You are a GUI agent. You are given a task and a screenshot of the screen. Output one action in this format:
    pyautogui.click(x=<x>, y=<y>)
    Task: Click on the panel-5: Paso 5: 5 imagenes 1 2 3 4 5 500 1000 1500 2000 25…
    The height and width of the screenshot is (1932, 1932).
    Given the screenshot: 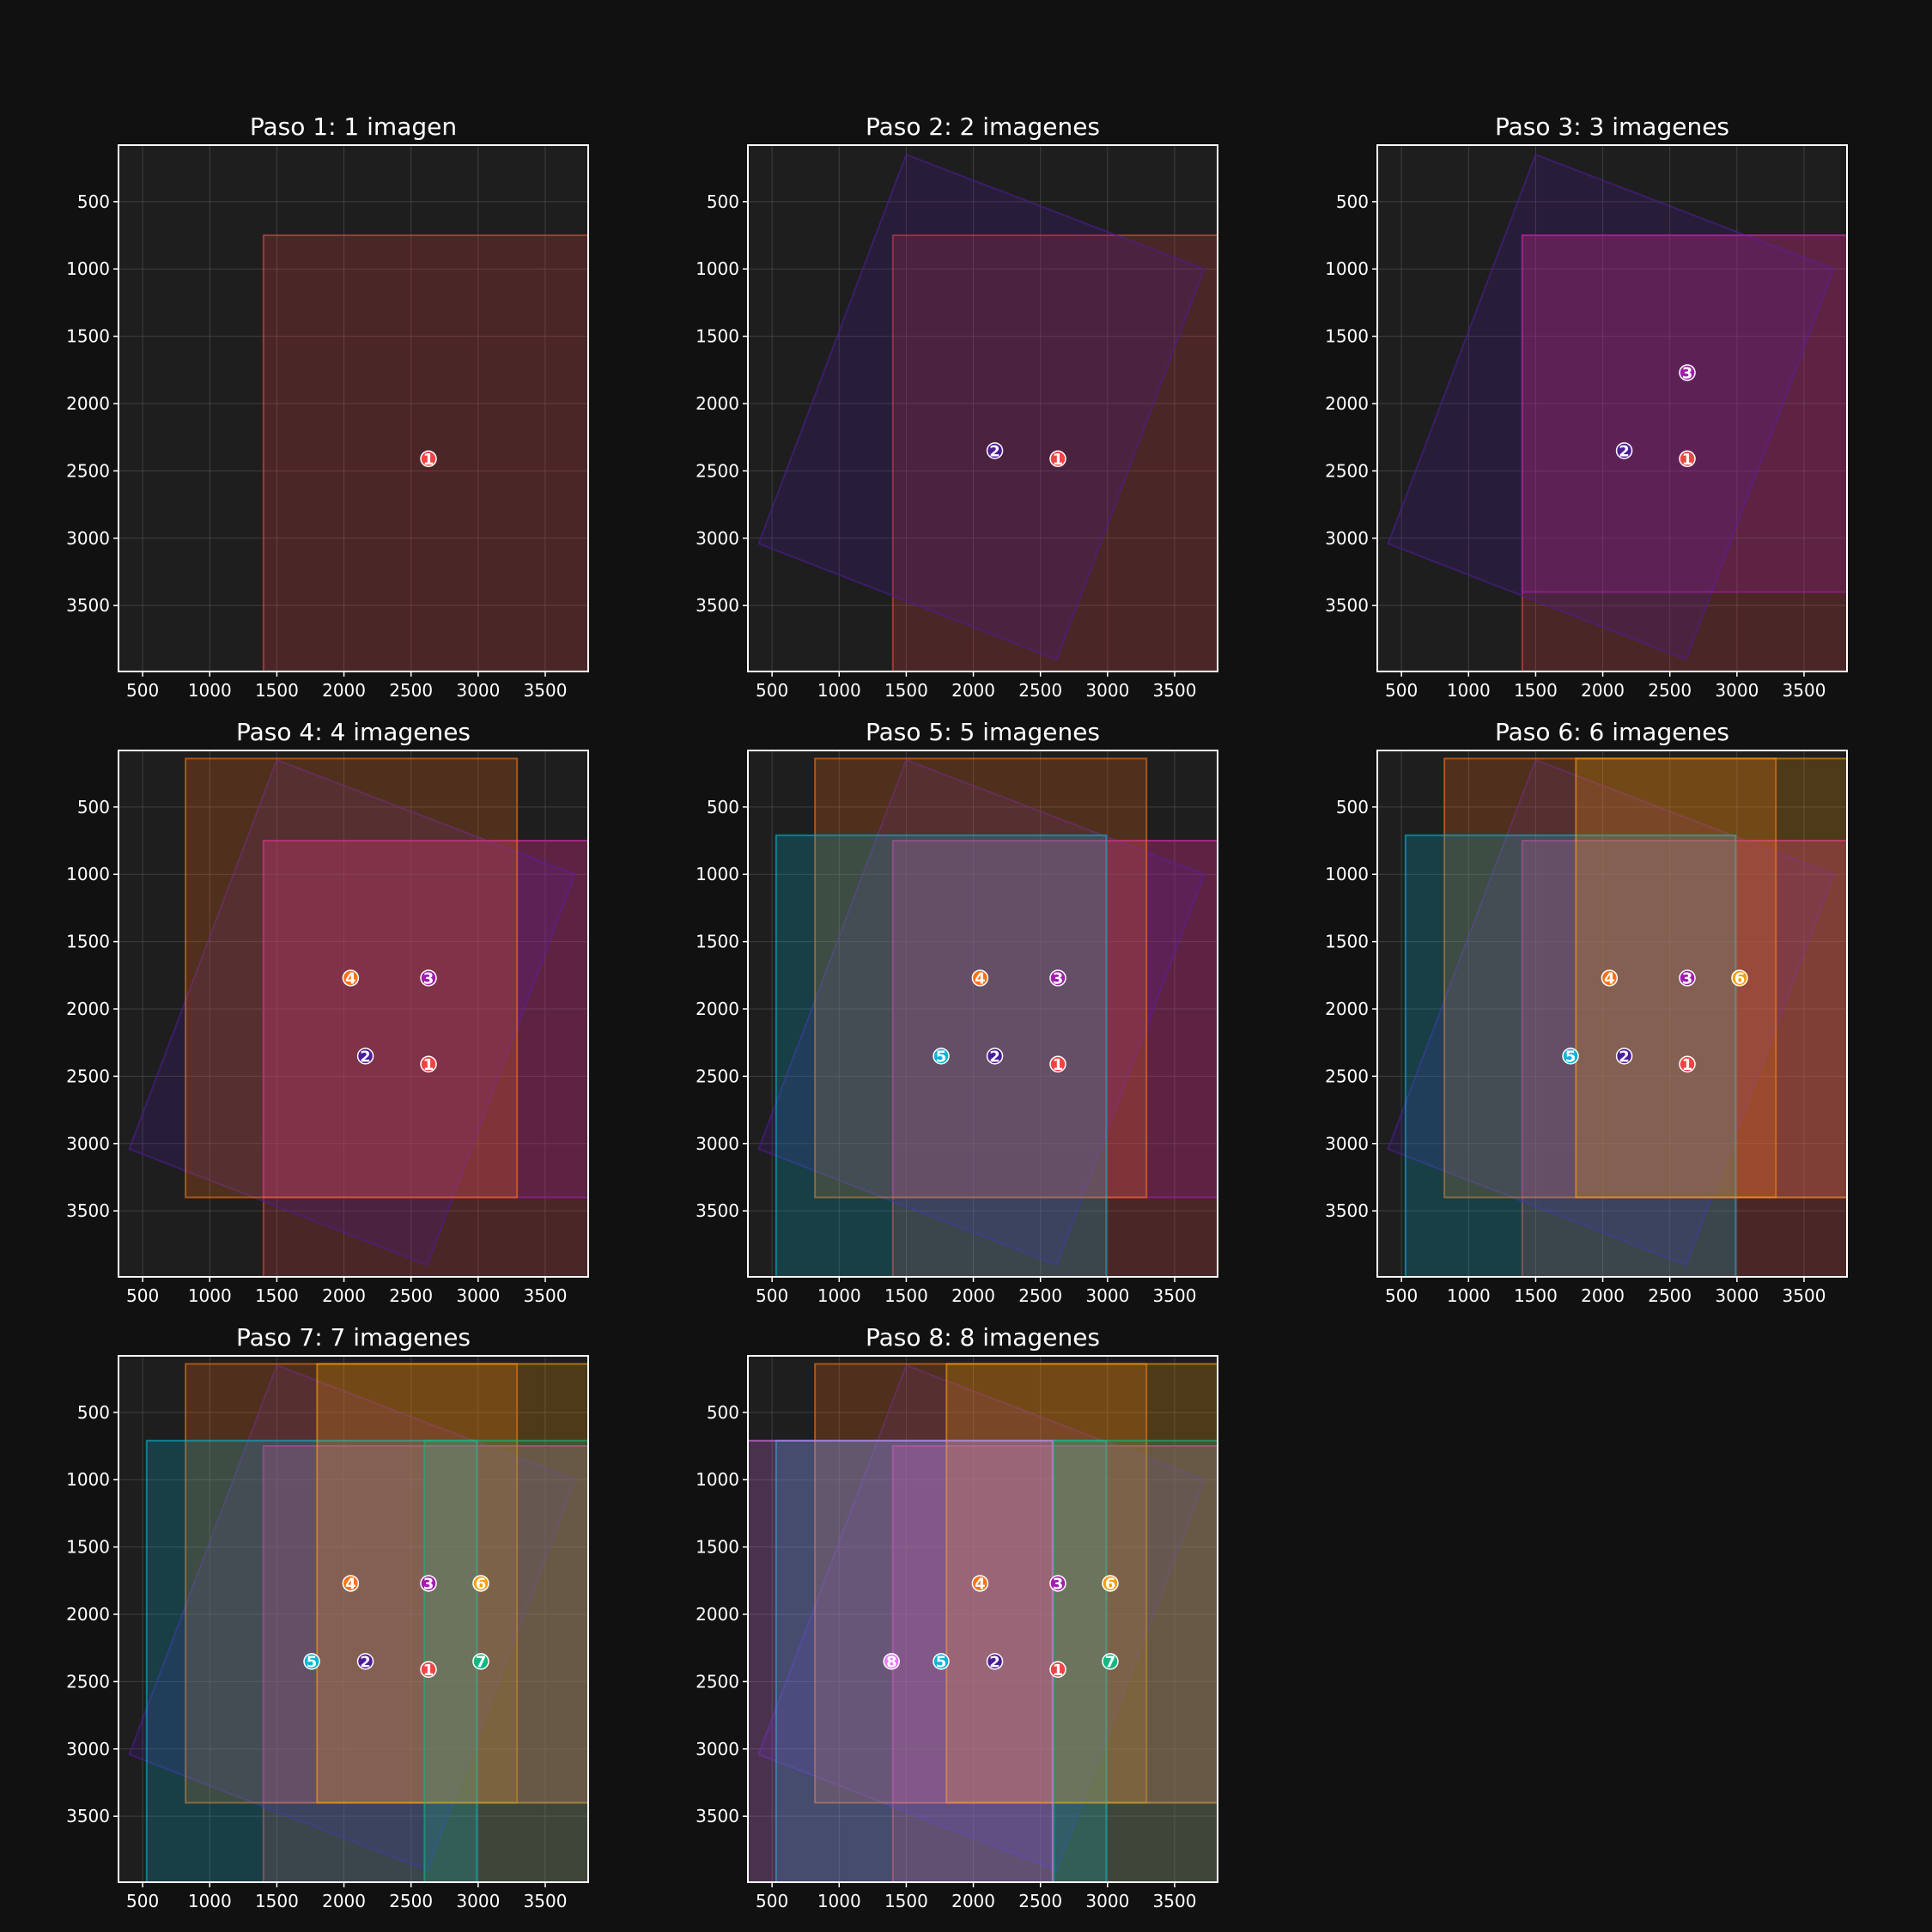 What is the action you would take?
    pyautogui.click(x=957, y=1012)
    